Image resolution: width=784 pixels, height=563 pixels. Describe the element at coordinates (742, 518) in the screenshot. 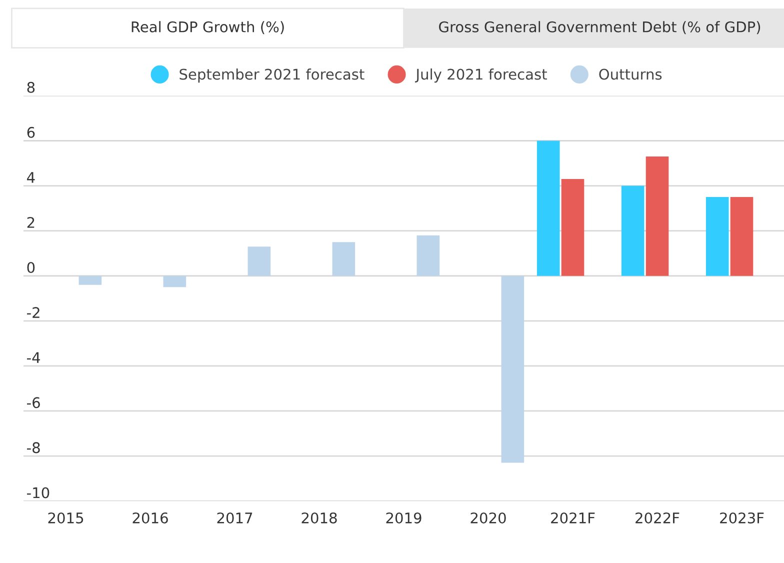

I see `x-tick-label: 2023F` at that location.